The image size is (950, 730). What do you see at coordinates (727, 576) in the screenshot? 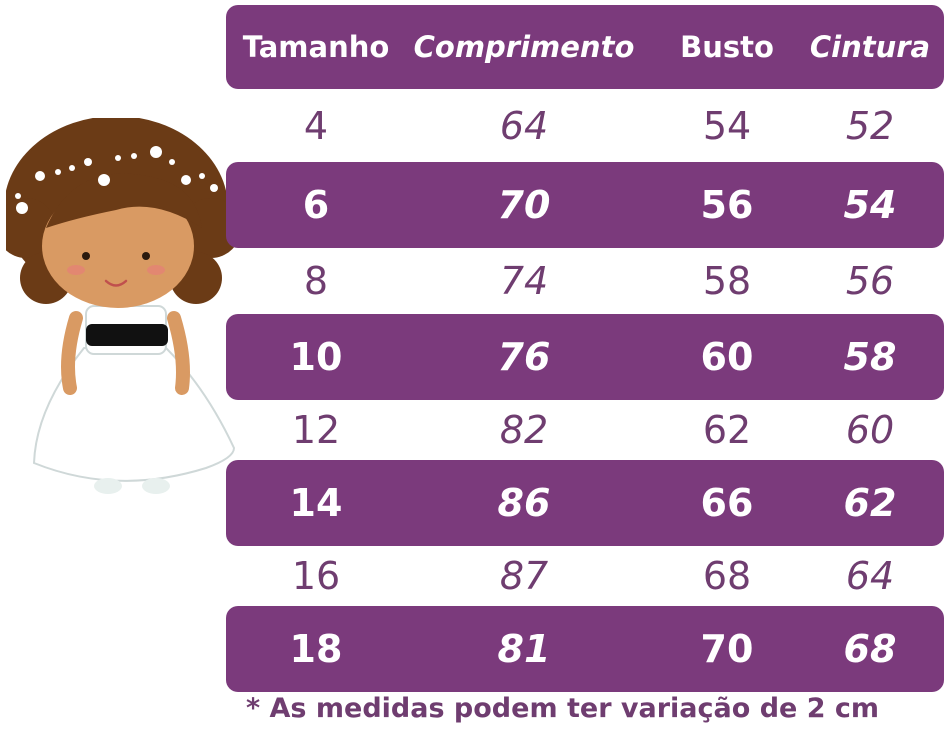
I see `cell-busto: 68` at bounding box center [727, 576].